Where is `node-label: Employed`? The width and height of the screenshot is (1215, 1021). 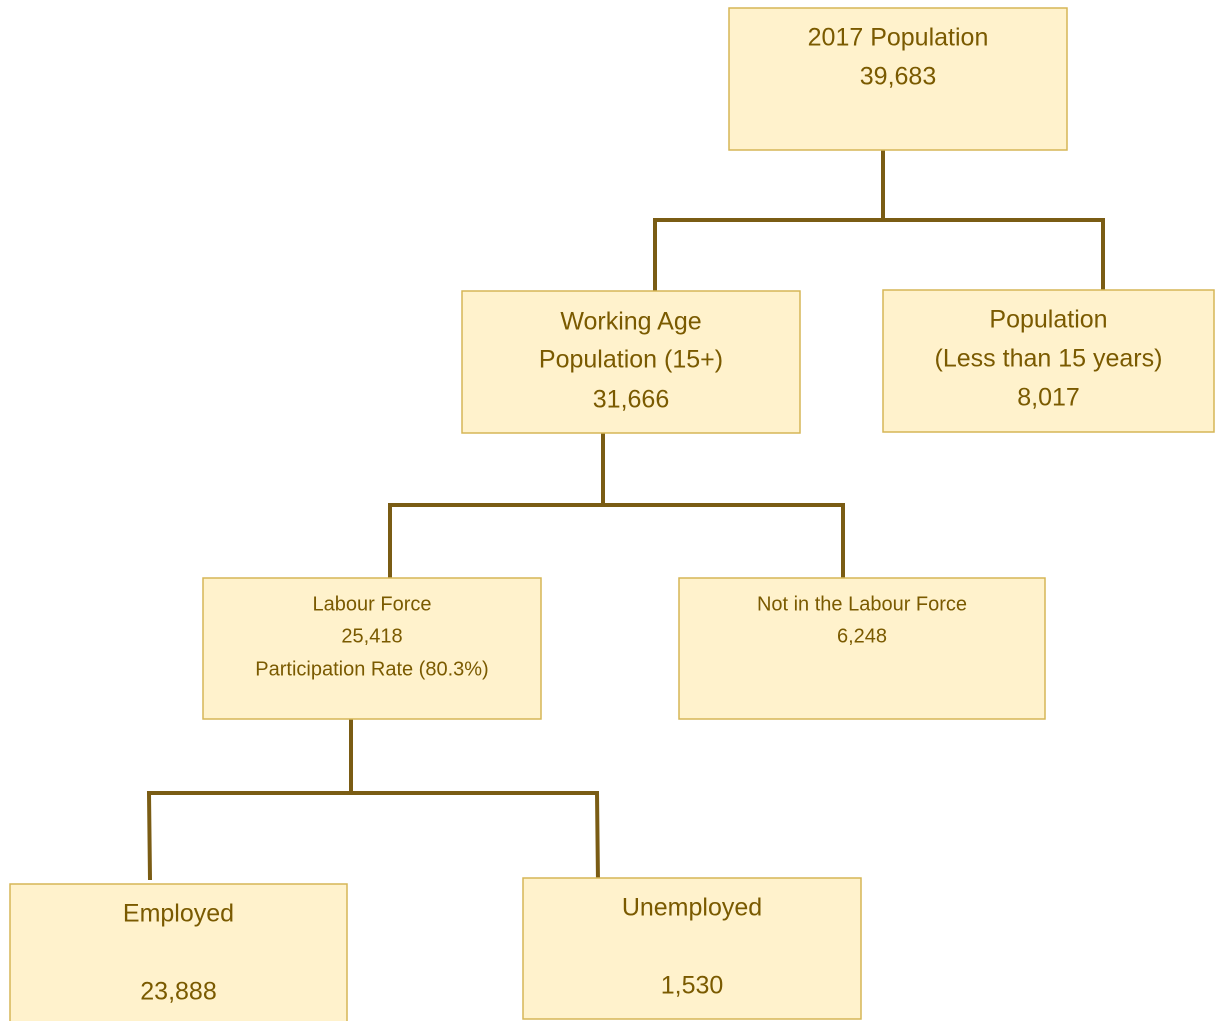
node-label: Employed is located at coordinates (178, 914).